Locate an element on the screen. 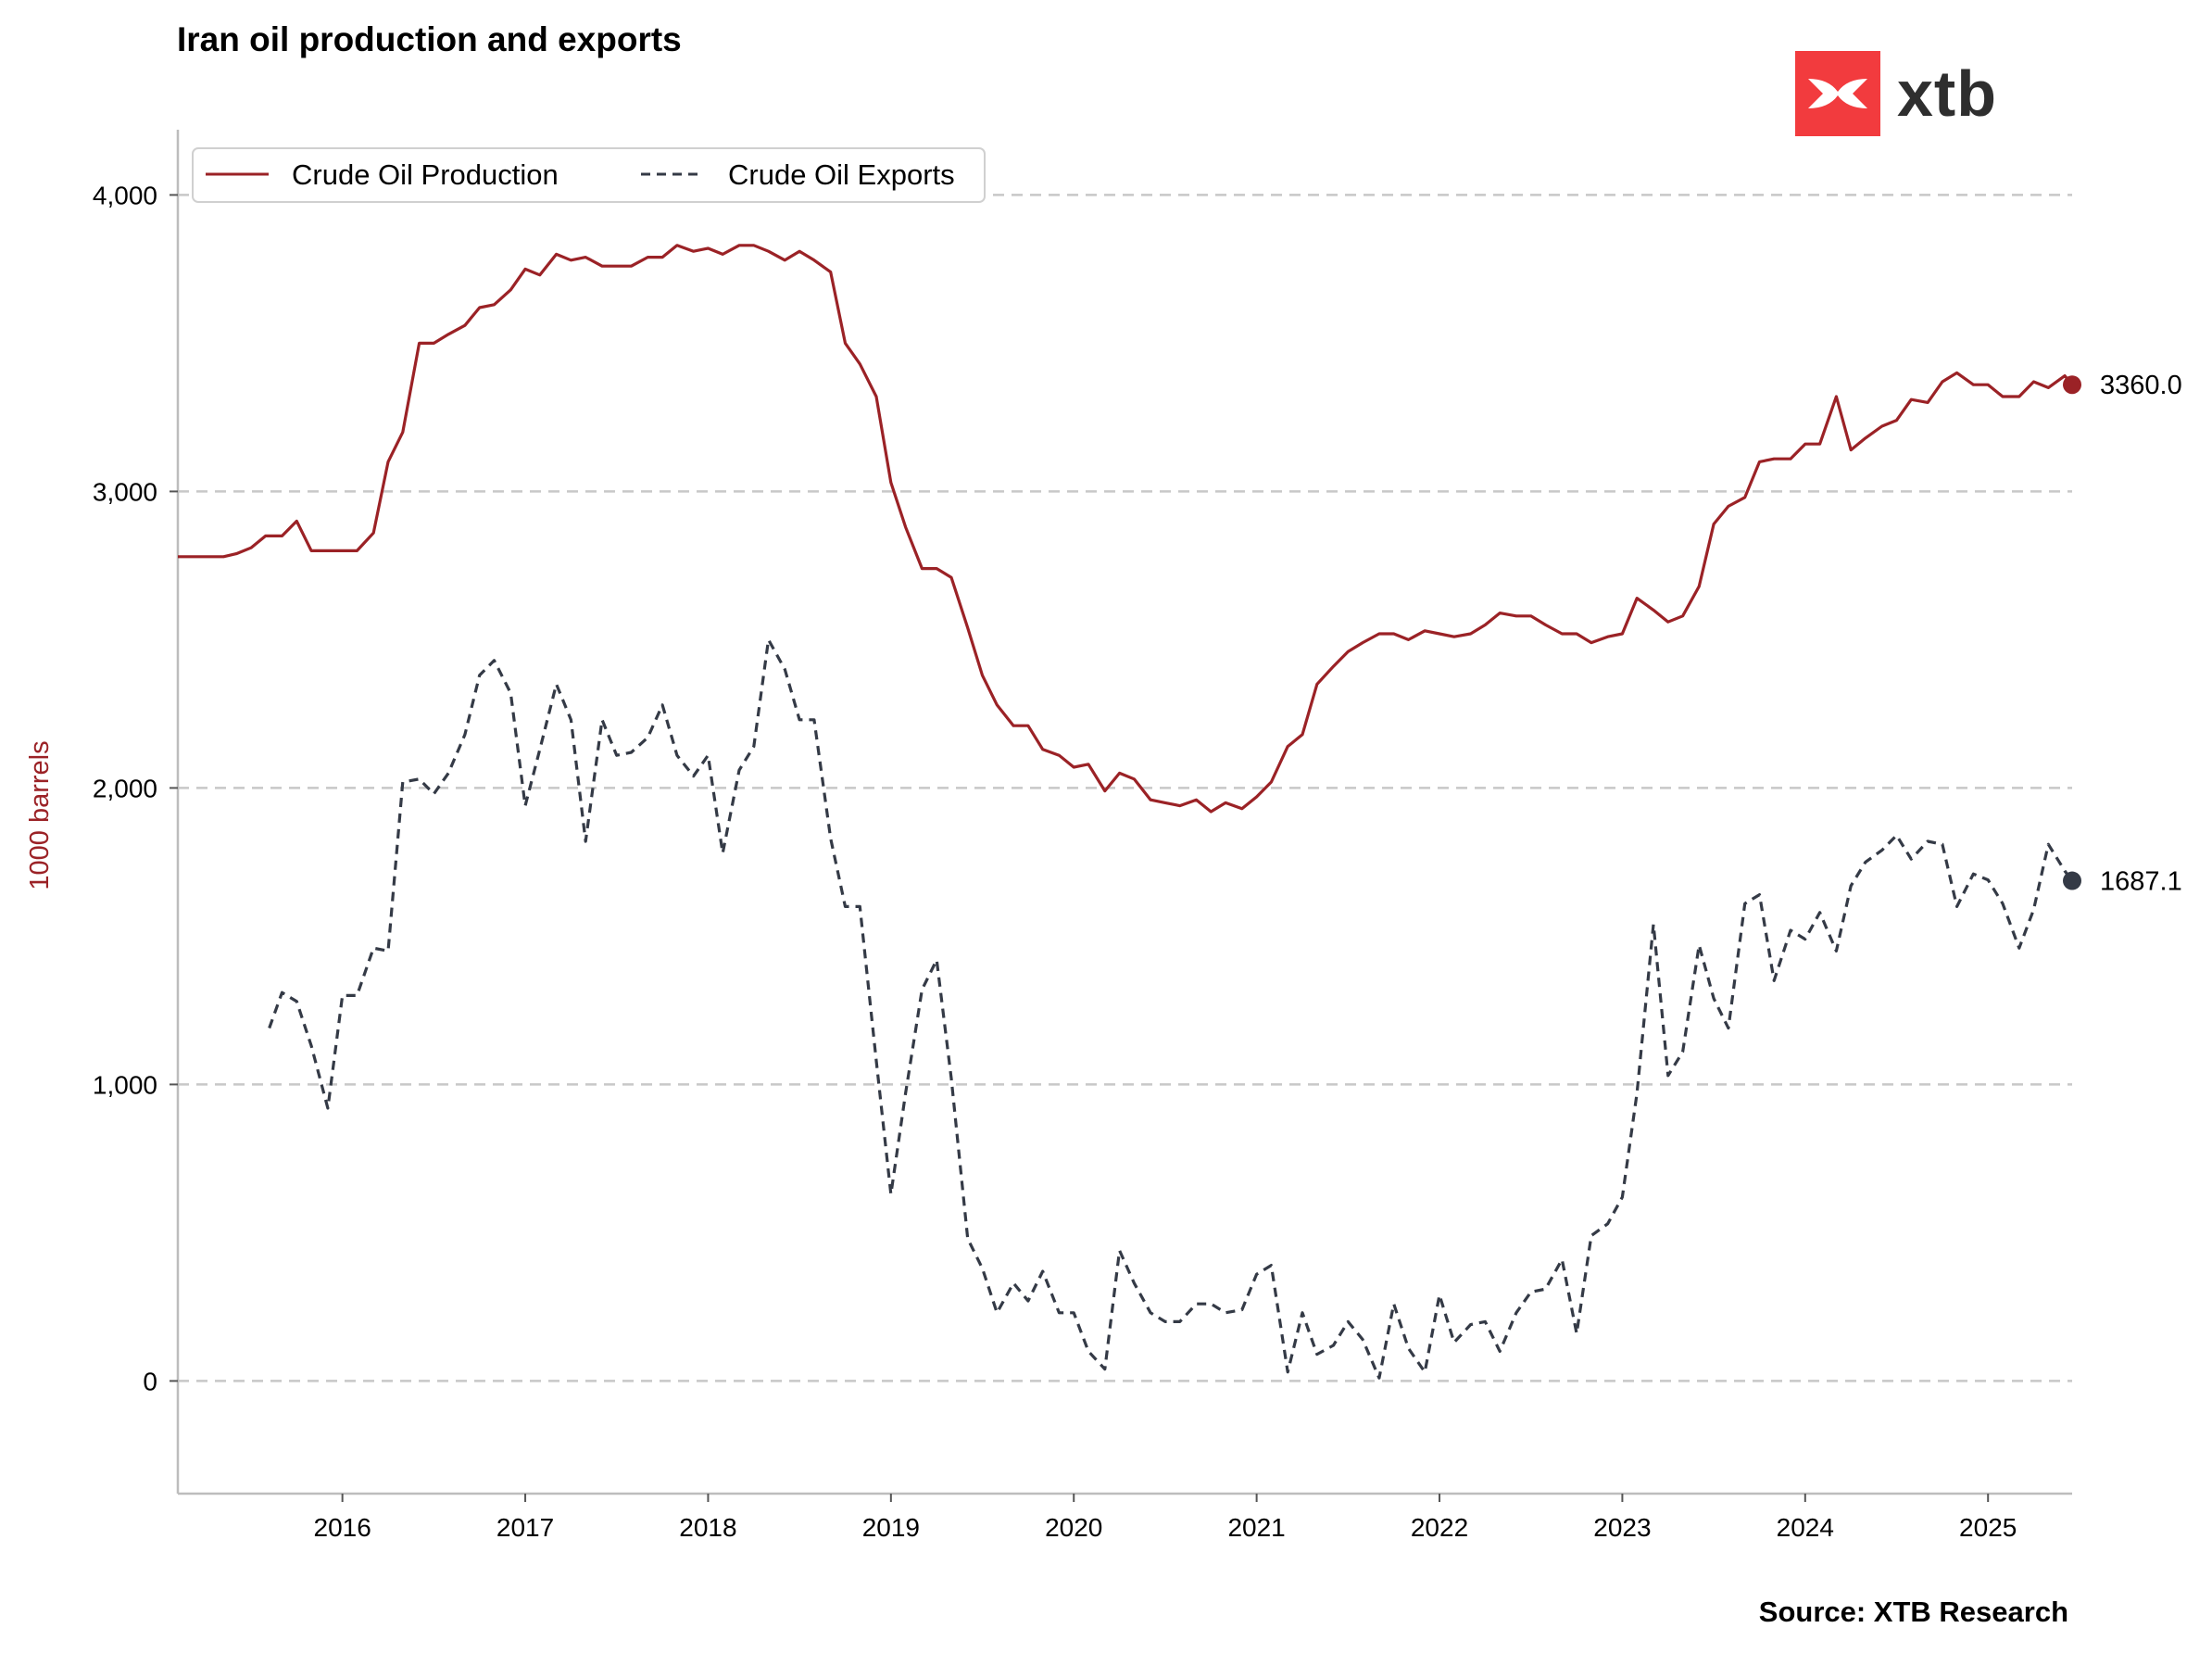 This screenshot has width=2212, height=1653. y-tick-label: 4,000 is located at coordinates (125, 195).